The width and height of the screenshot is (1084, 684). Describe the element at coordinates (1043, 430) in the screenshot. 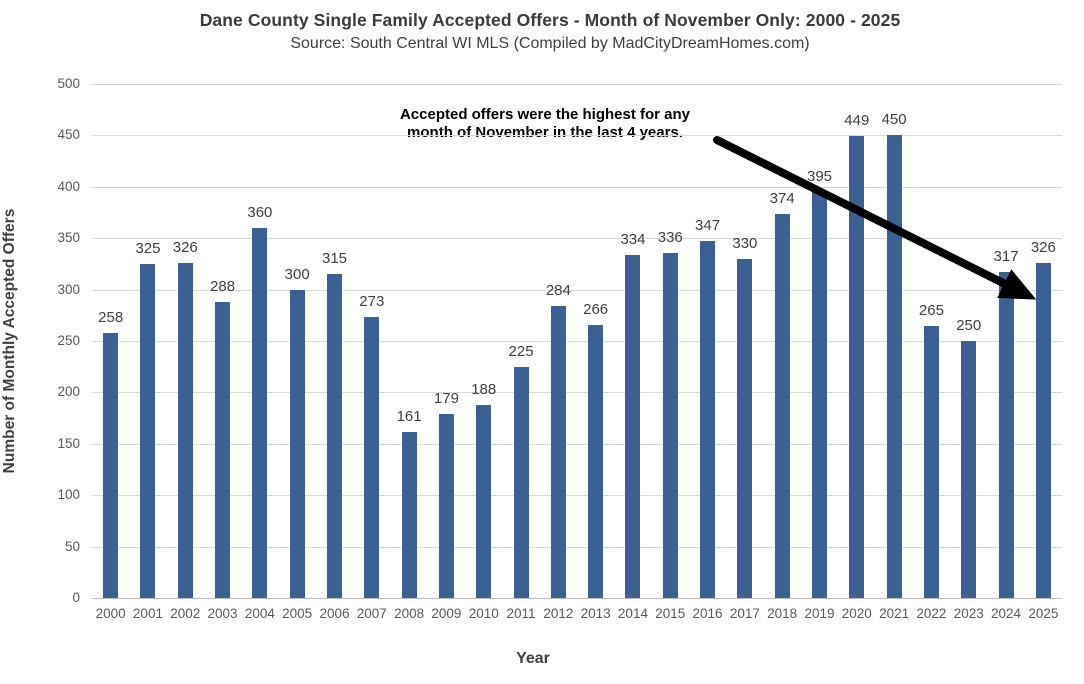

I see `bar-2025` at that location.